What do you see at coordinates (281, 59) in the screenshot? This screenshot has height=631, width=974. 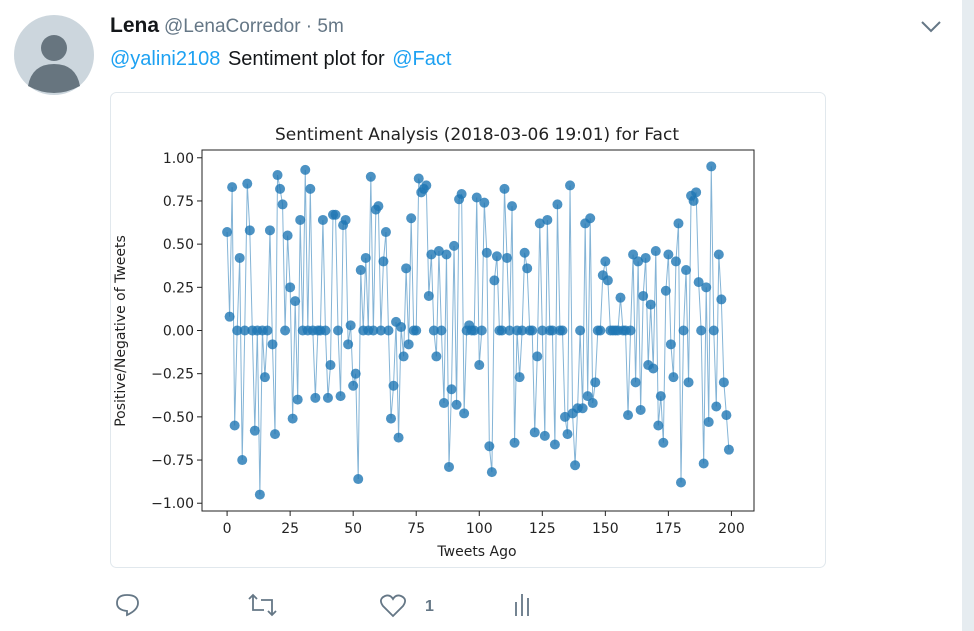 I see `tweet-text: @yalini2108 Sentiment plot for @Fact` at bounding box center [281, 59].